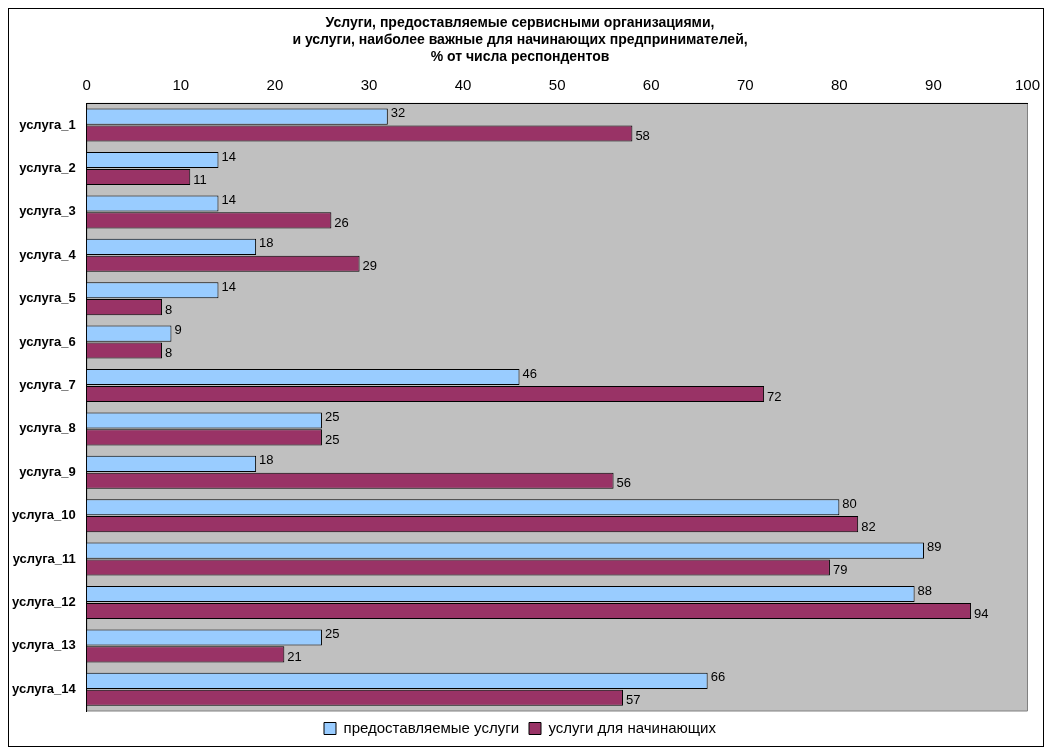 Image resolution: width=1050 pixels, height=753 pixels. Describe the element at coordinates (47, 471) in the screenshot. I see `y-tick-label: услуга_9` at that location.